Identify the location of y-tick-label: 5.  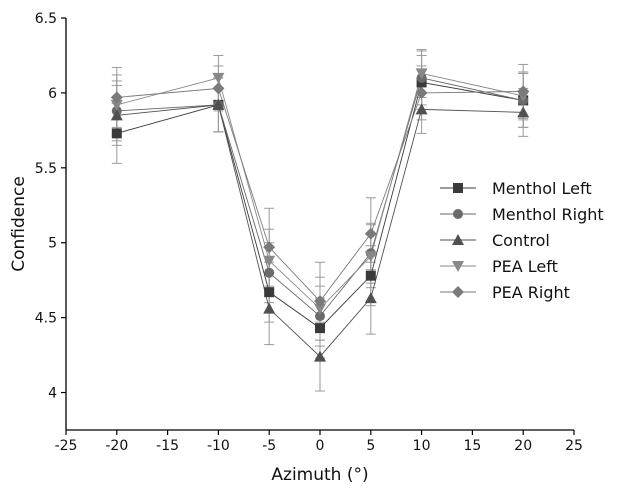
(52, 244).